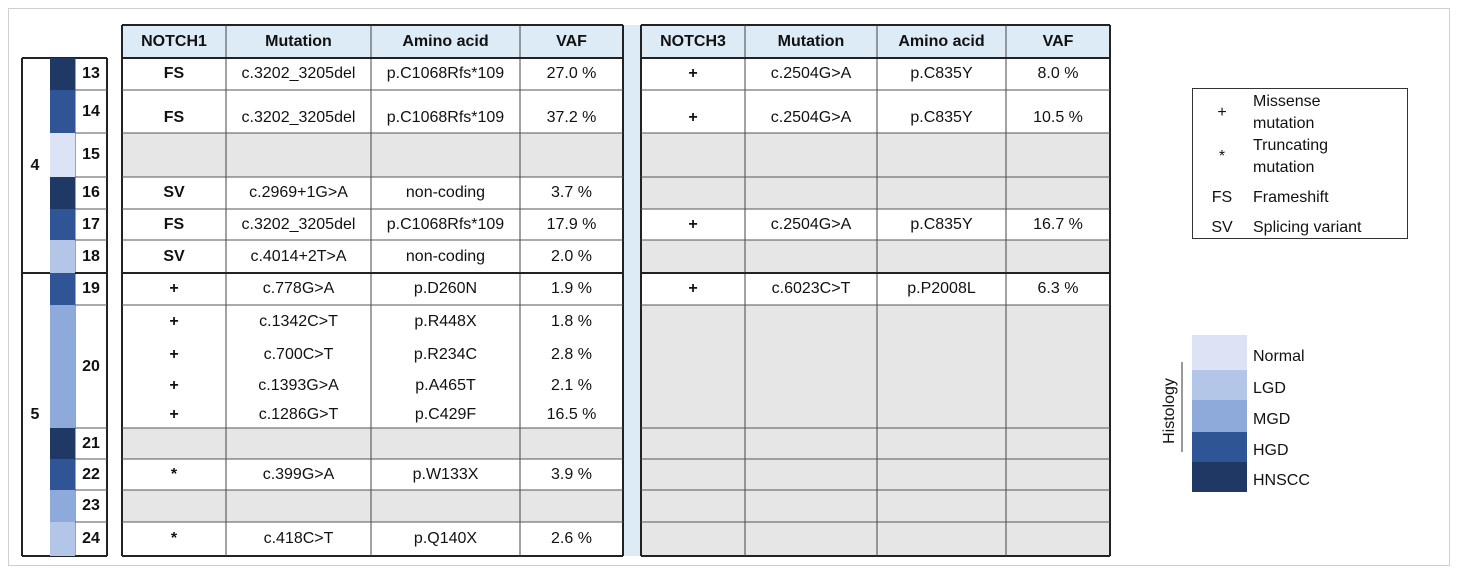 This screenshot has width=1460, height=577. What do you see at coordinates (91, 224) in the screenshot?
I see `sample-id: 17` at bounding box center [91, 224].